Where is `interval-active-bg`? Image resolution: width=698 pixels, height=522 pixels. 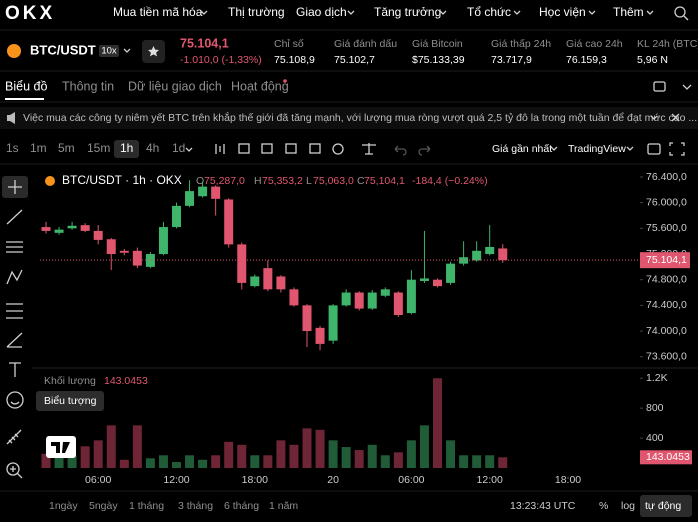 interval-active-bg is located at coordinates (126, 149).